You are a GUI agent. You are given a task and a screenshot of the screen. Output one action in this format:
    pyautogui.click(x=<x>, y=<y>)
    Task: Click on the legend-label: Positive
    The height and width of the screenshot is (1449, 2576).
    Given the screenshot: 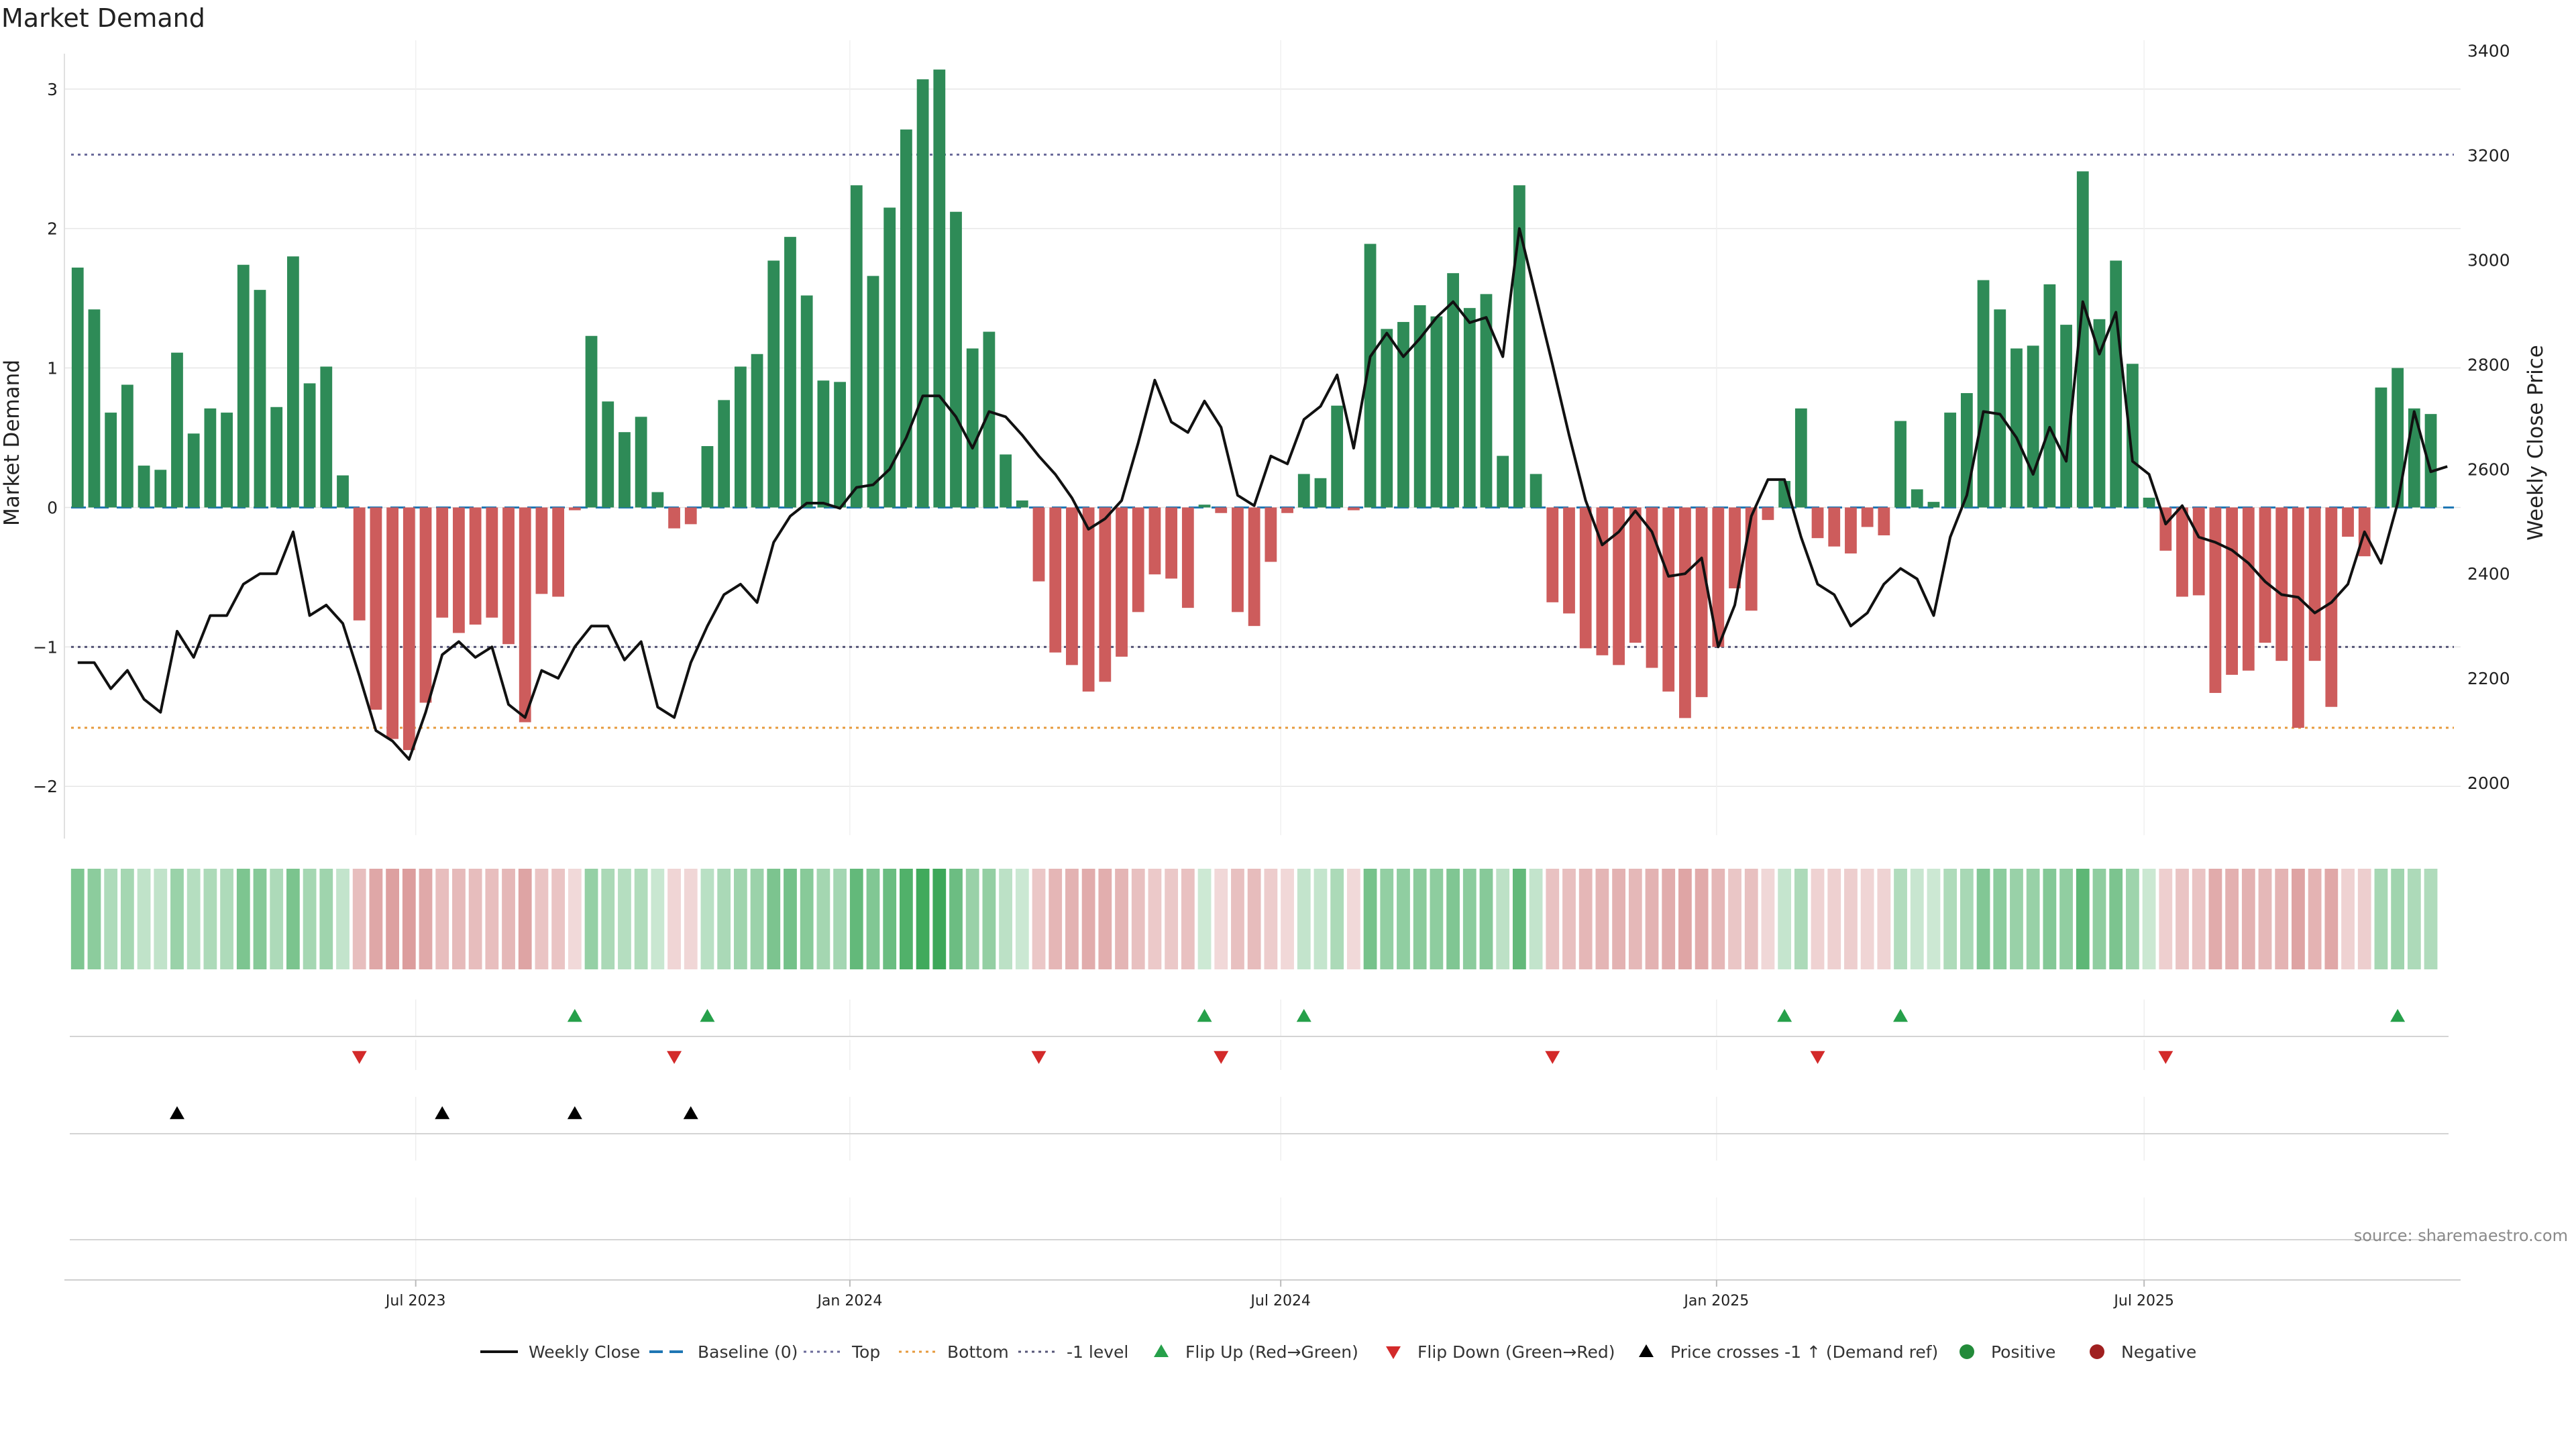 What is the action you would take?
    pyautogui.click(x=2023, y=1352)
    